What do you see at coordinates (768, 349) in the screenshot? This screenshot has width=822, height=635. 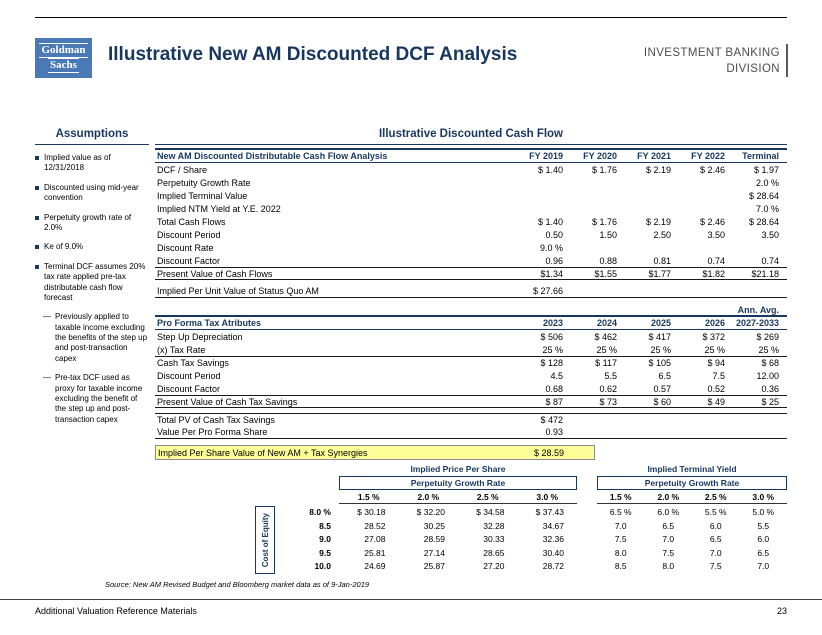 I see `value-cell: 25 %` at bounding box center [768, 349].